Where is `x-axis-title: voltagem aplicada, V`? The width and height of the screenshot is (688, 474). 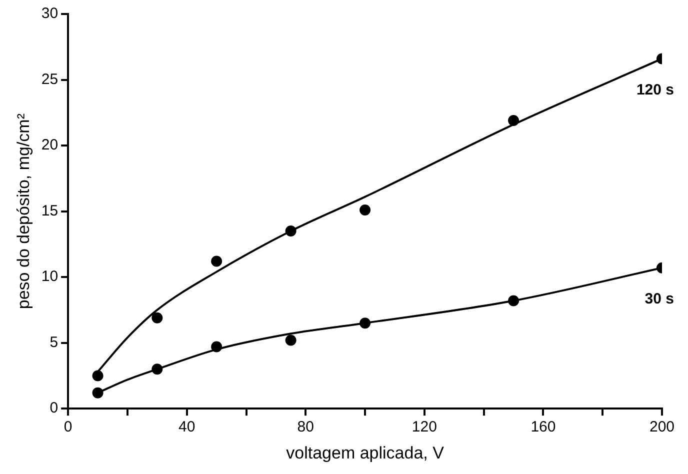 x-axis-title: voltagem aplicada, V is located at coordinates (365, 452).